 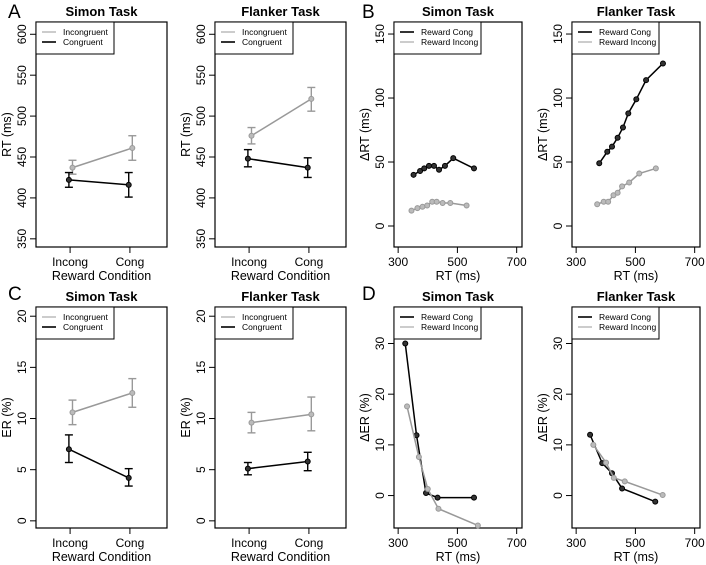 What do you see at coordinates (439, 206) in the screenshot?
I see `series-reward-incong` at bounding box center [439, 206].